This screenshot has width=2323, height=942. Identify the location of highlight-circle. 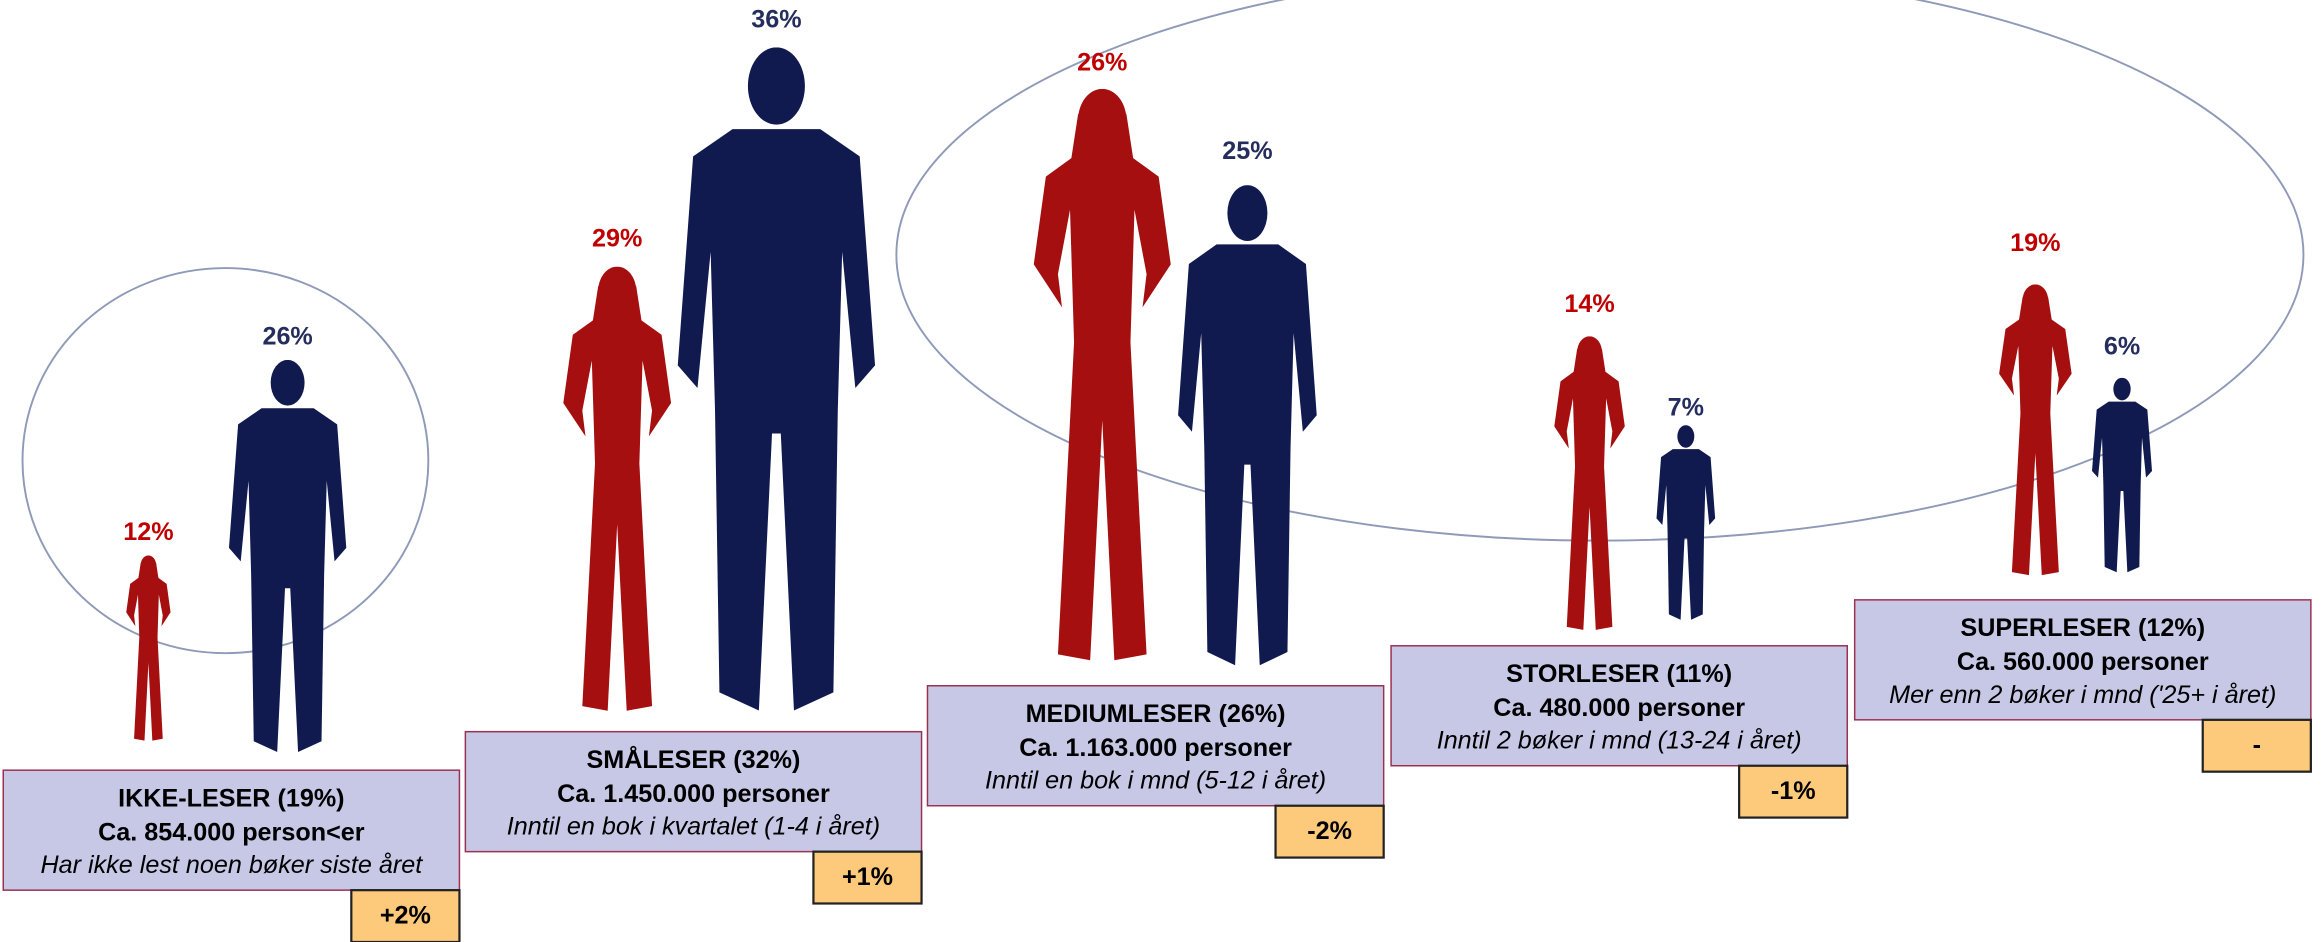
(225, 461).